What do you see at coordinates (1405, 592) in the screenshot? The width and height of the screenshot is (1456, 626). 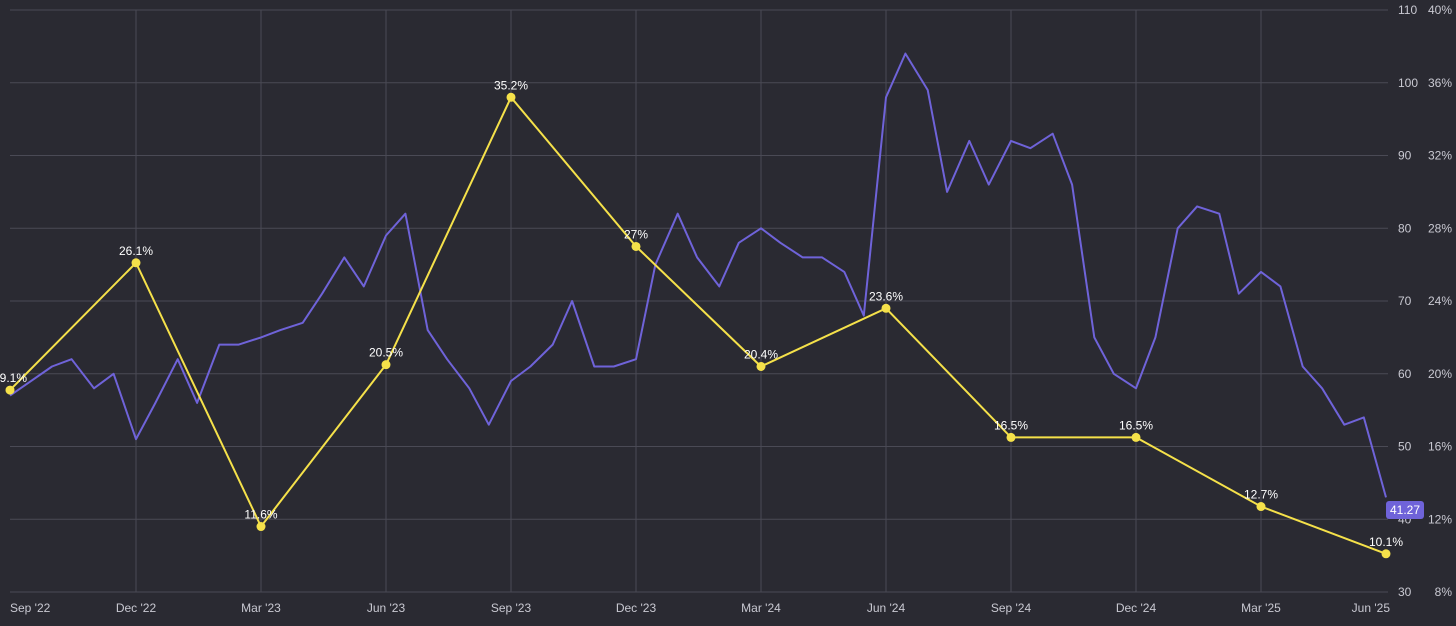 I see `y-left-tick-label: 30` at bounding box center [1405, 592].